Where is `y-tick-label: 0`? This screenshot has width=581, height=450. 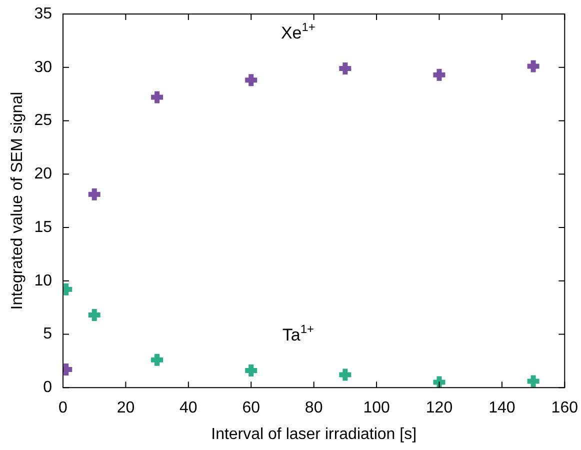 y-tick-label: 0 is located at coordinates (47, 387).